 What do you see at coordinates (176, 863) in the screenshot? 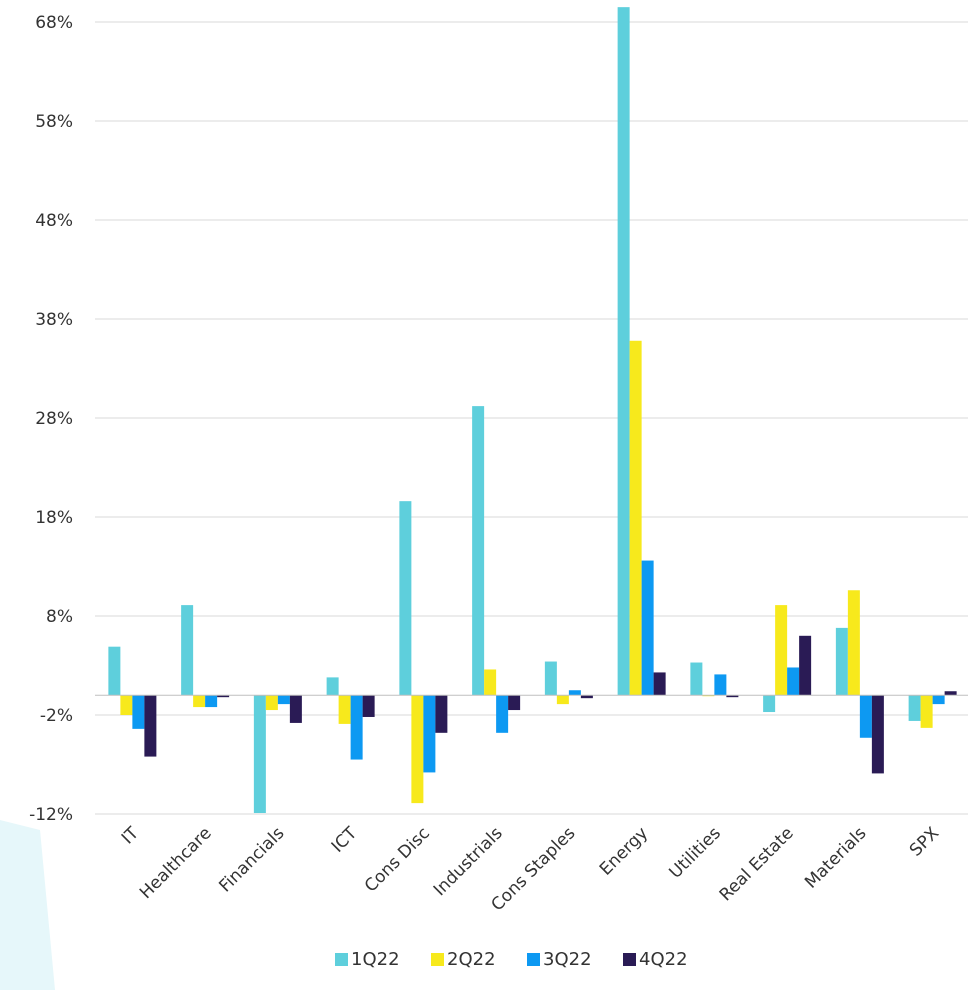
I see `x-tick-label: Healthcare` at bounding box center [176, 863].